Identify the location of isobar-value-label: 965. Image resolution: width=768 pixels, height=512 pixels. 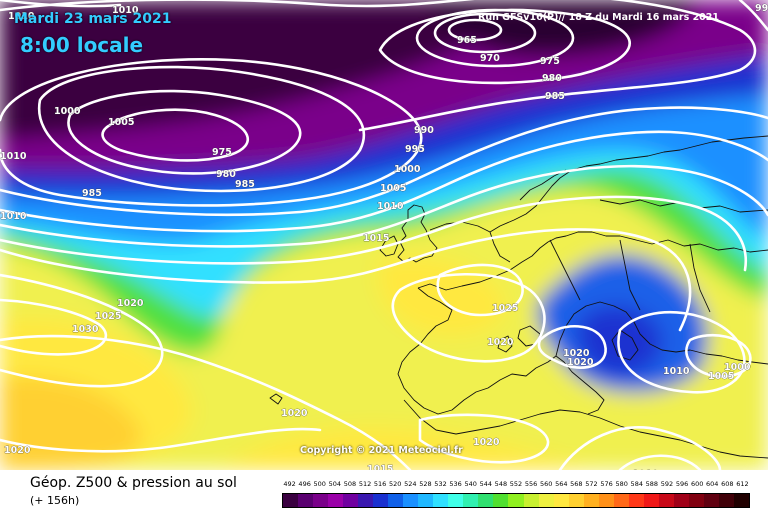
(467, 40).